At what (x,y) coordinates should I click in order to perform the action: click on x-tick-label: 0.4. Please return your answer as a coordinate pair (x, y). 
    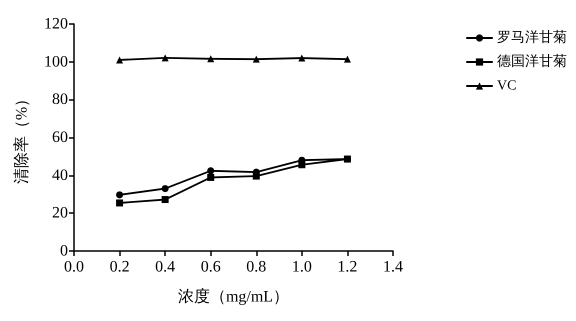
    Looking at the image, I should click on (165, 267).